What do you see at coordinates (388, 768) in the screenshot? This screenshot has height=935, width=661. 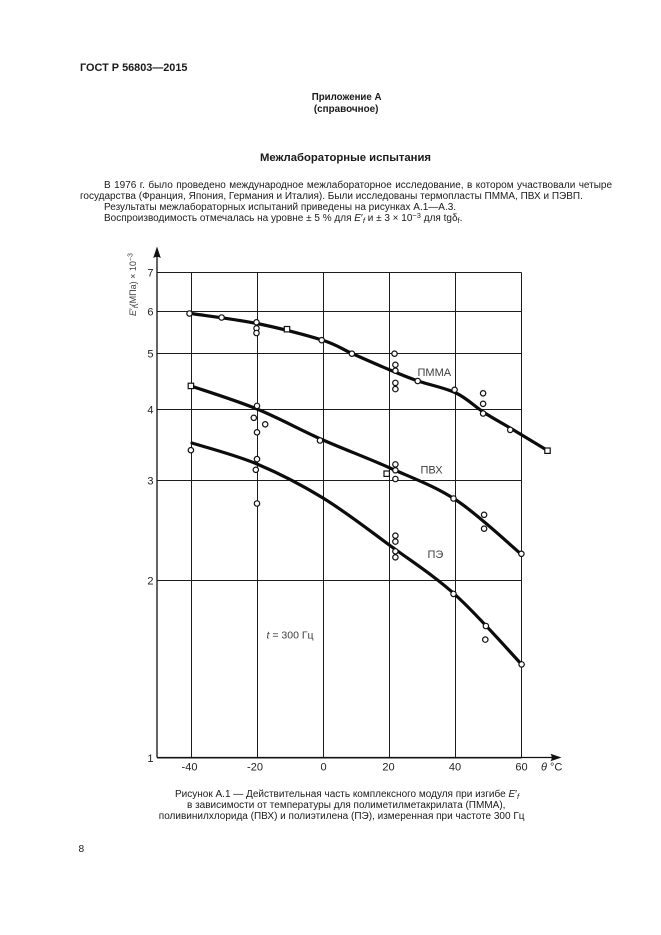 I see `svg-text: 20` at bounding box center [388, 768].